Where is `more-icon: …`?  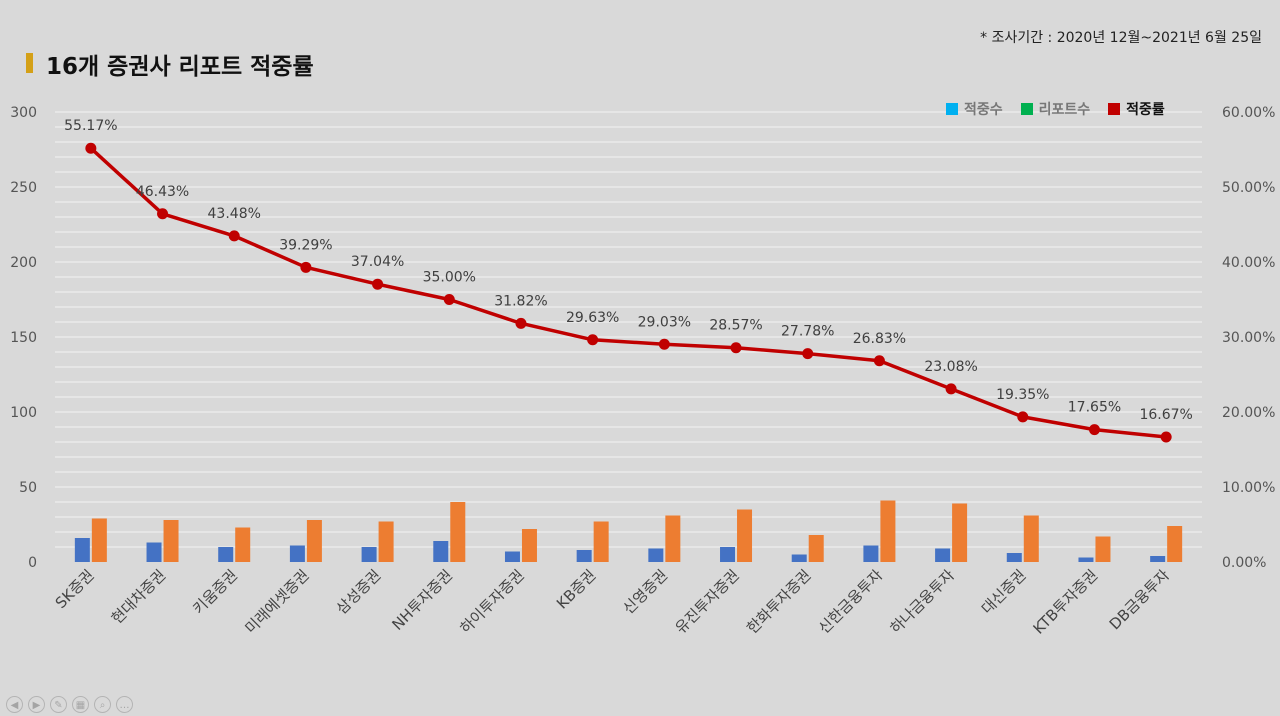
more-icon: … is located at coordinates (124, 704).